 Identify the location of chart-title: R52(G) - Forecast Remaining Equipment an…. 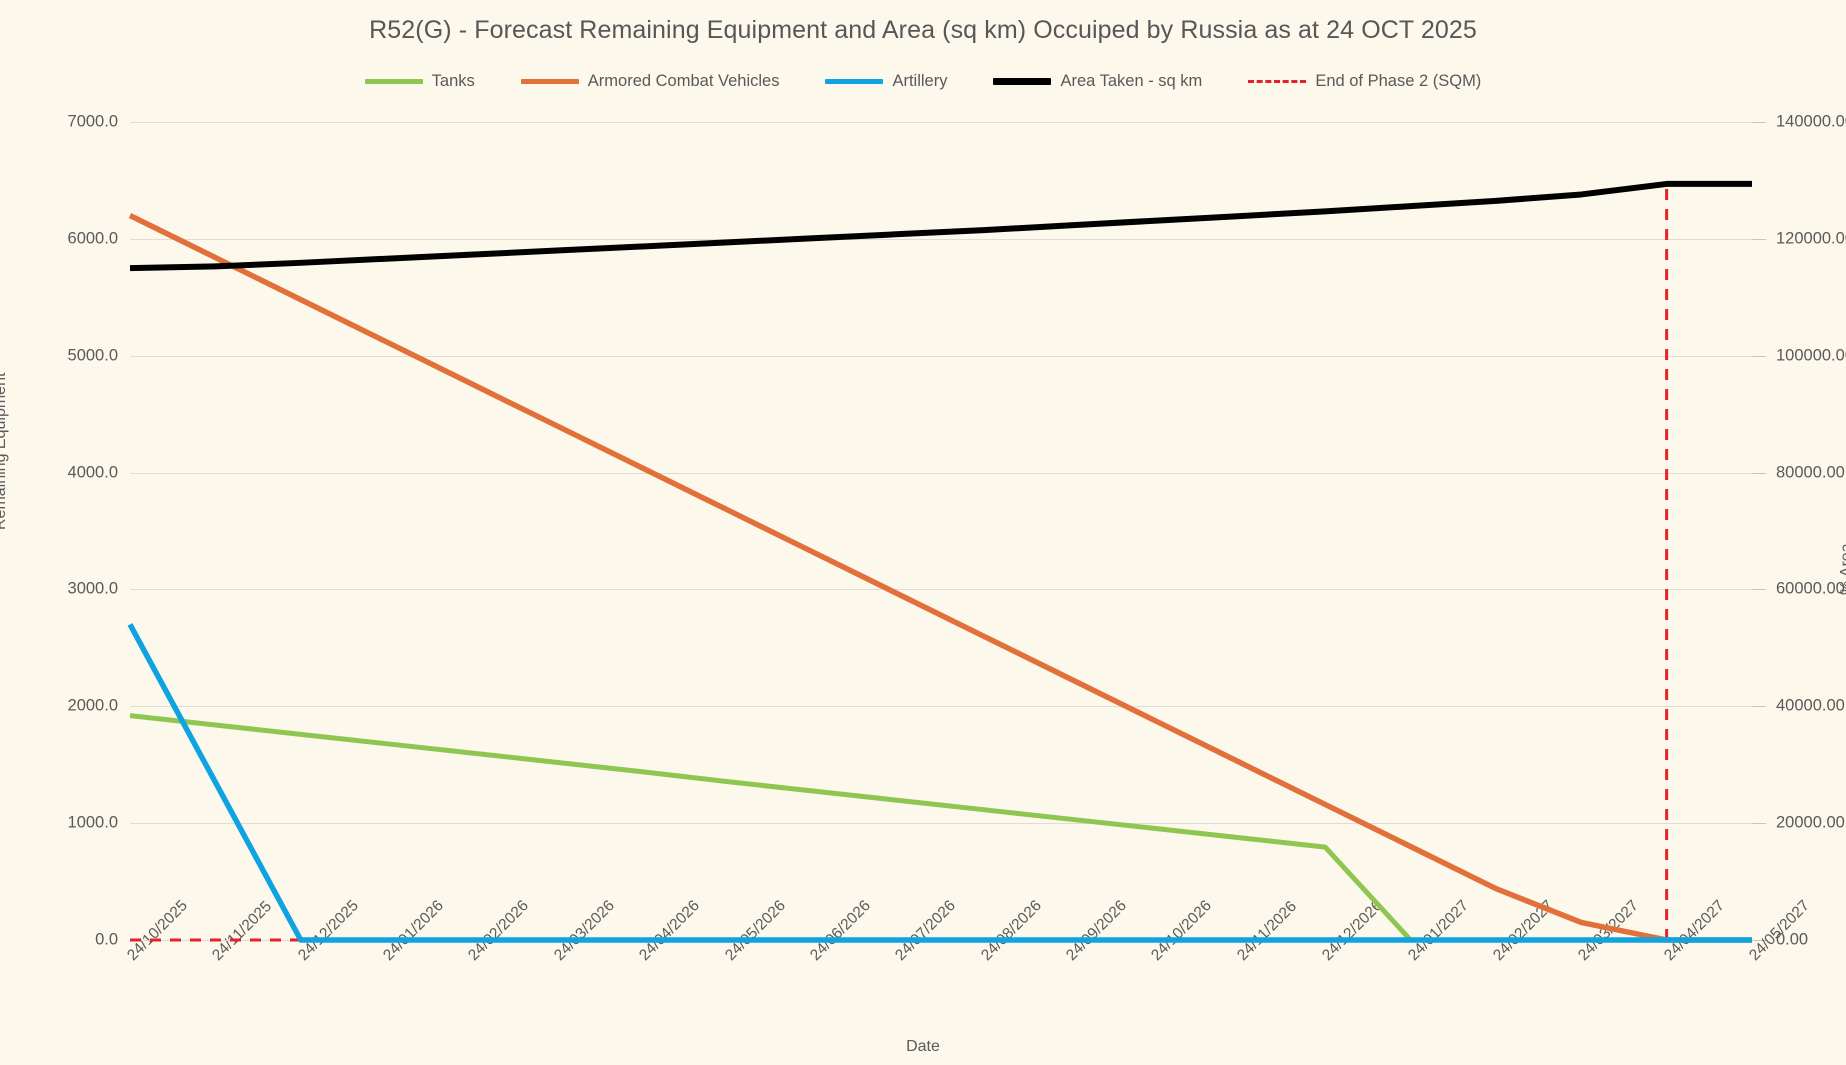
(923, 30).